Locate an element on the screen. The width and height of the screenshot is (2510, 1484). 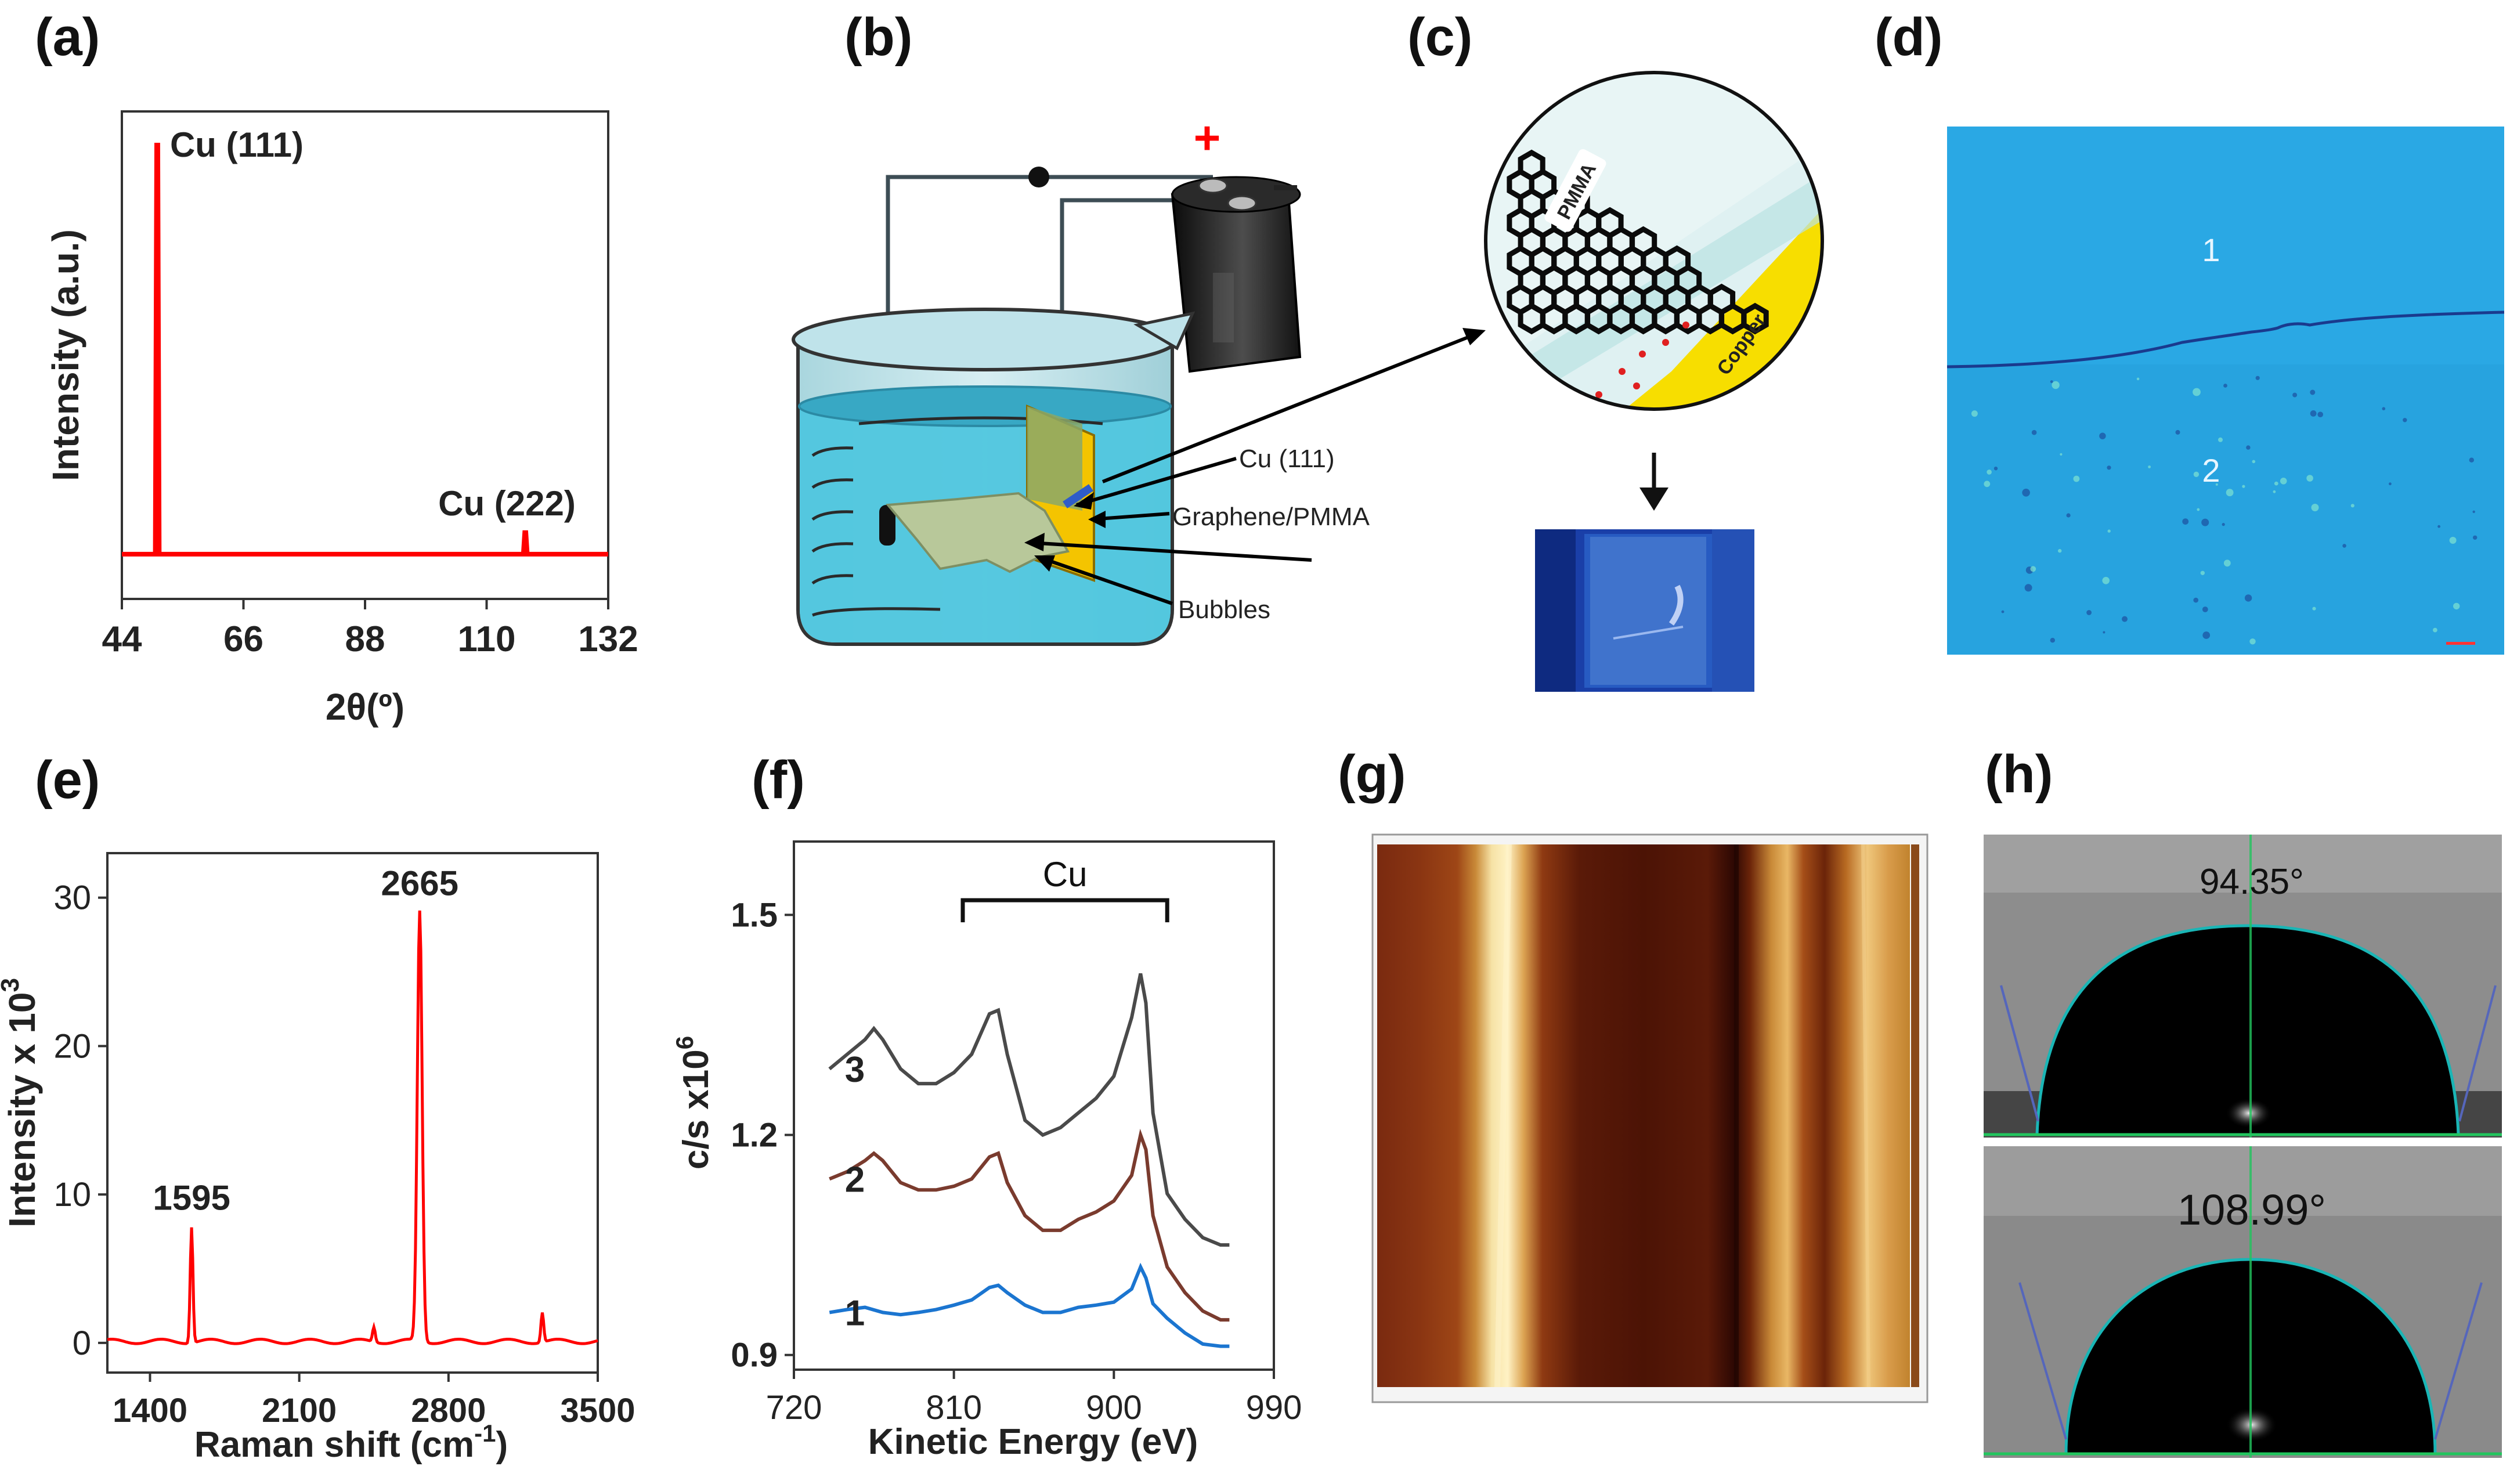
label-bubbles: Bubbles is located at coordinates (1224, 609).